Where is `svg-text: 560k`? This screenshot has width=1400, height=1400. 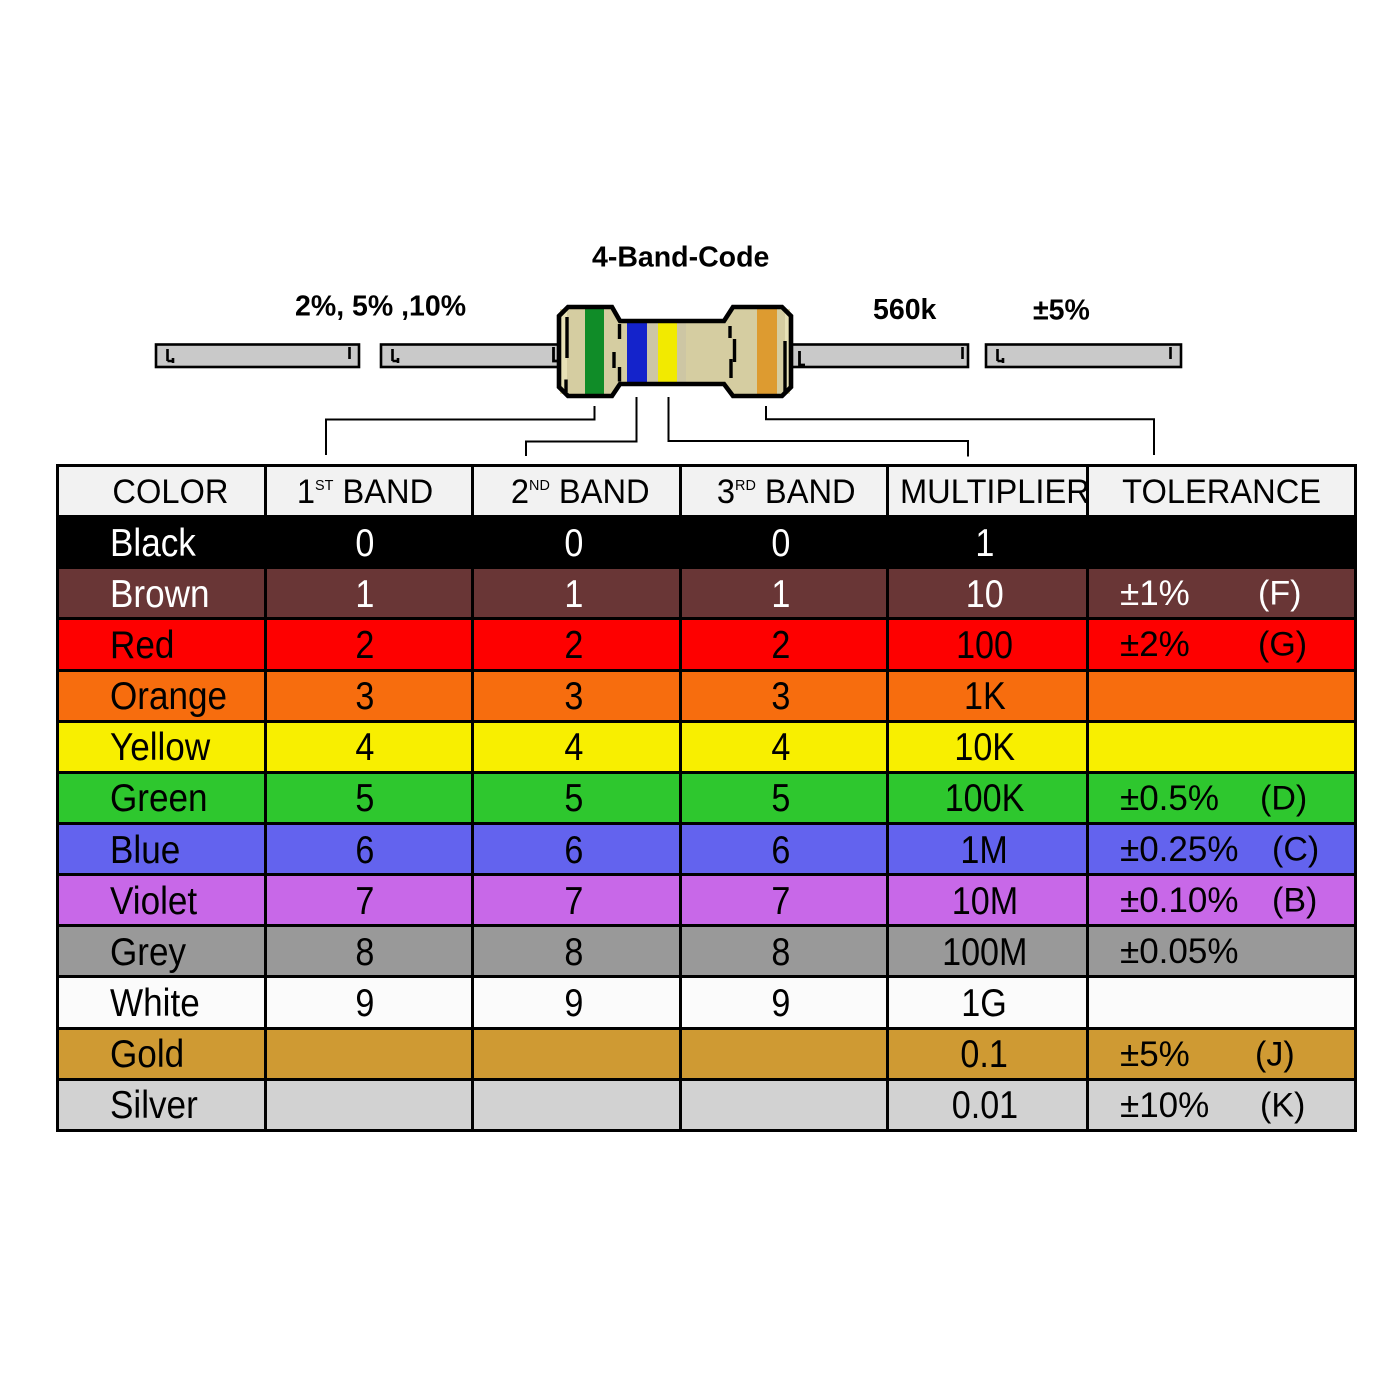
svg-text: 560k is located at coordinates (905, 310).